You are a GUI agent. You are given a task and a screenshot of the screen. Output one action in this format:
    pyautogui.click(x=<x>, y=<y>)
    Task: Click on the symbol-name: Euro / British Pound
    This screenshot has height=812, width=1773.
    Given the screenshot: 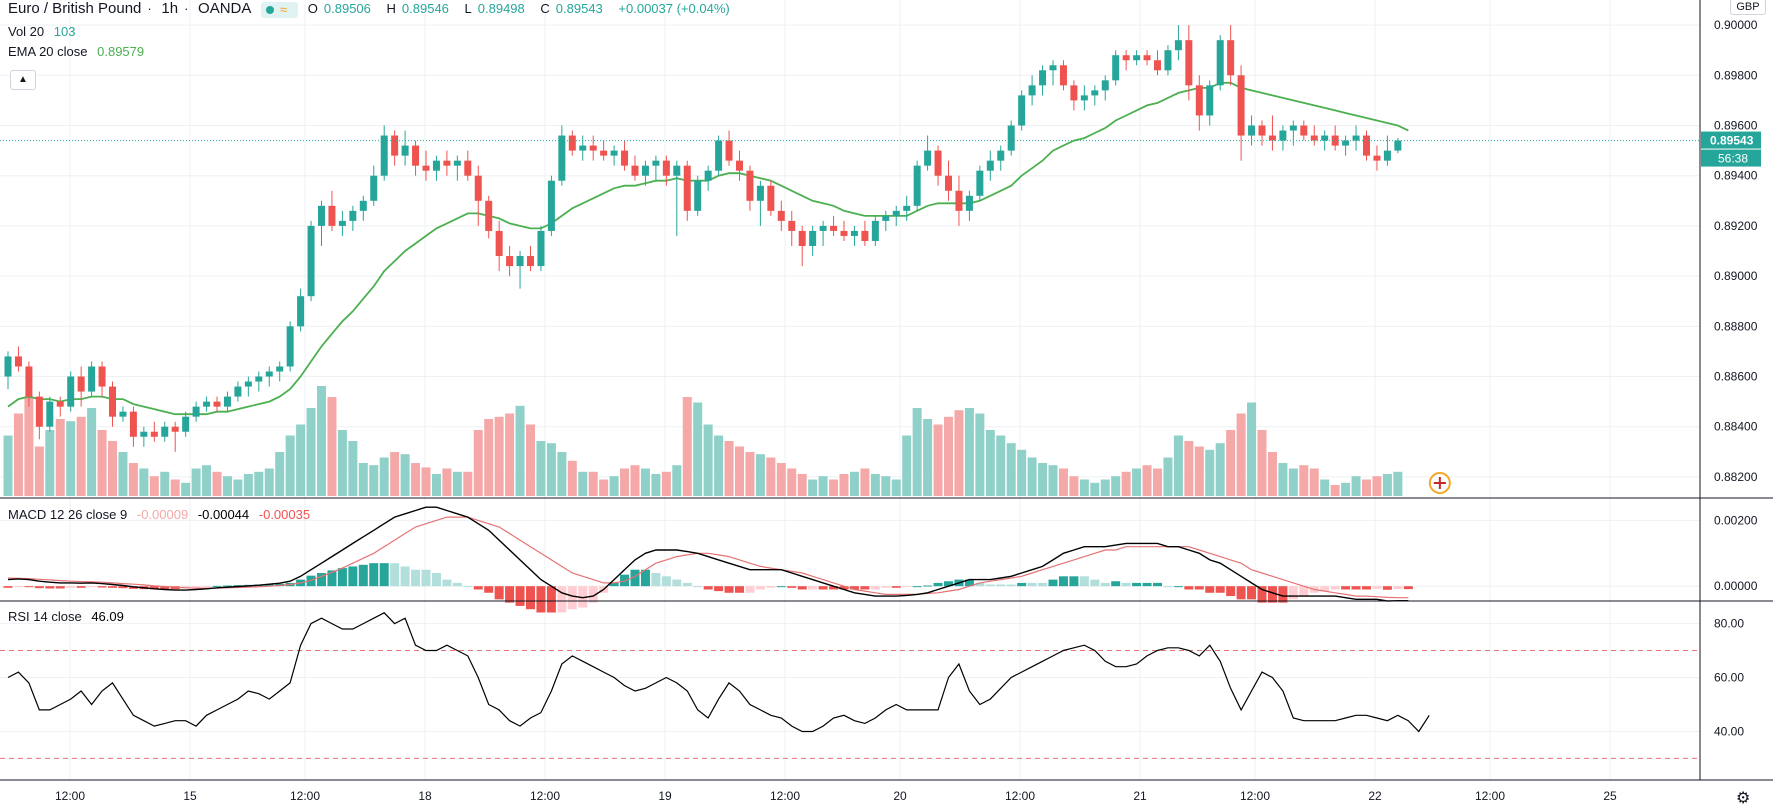 What is the action you would take?
    pyautogui.click(x=75, y=8)
    